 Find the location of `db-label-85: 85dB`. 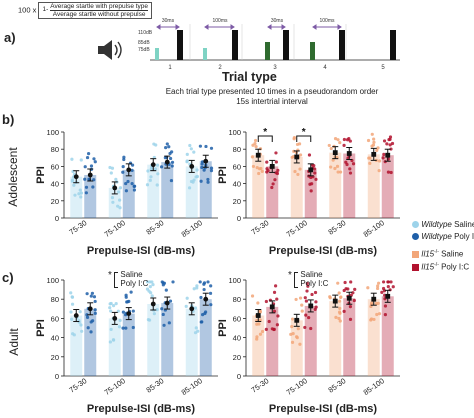

db-label-85: 85dB is located at coordinates (144, 43).